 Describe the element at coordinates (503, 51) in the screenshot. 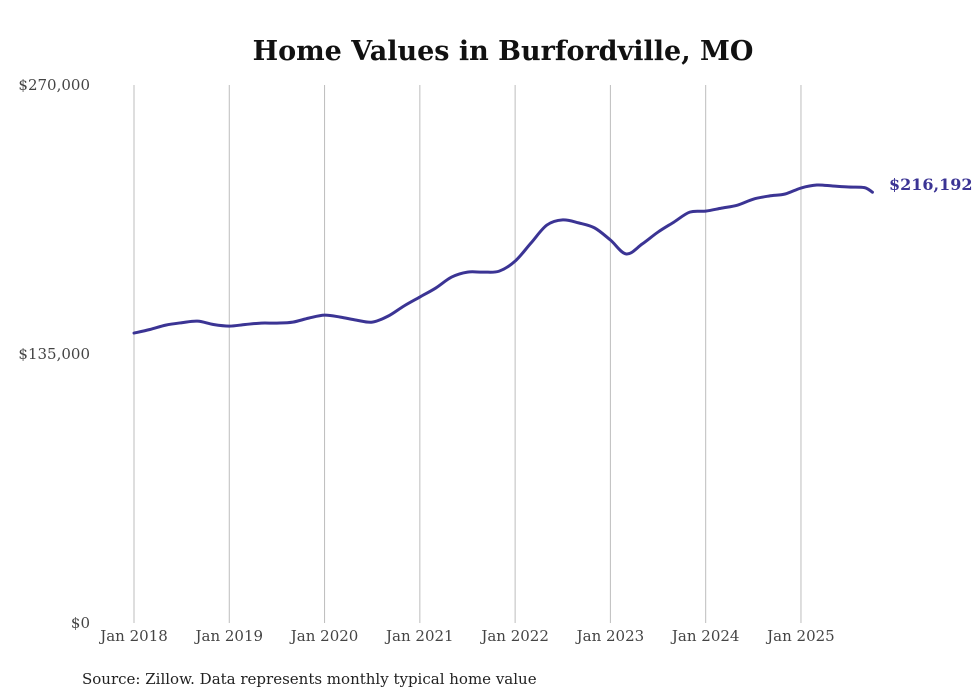

I see `chart-title: Home Values in Burfordville, MO` at that location.